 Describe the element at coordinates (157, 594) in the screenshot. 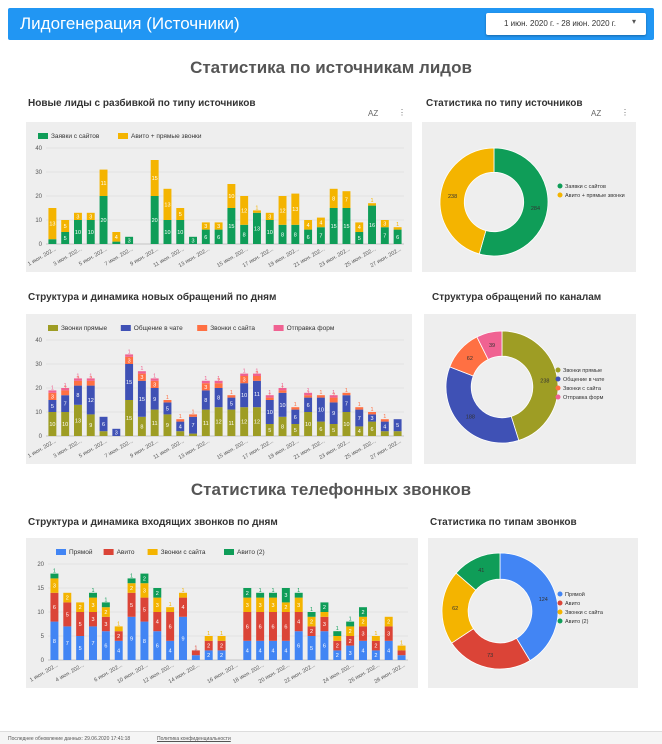

I see `data-label: 2` at that location.